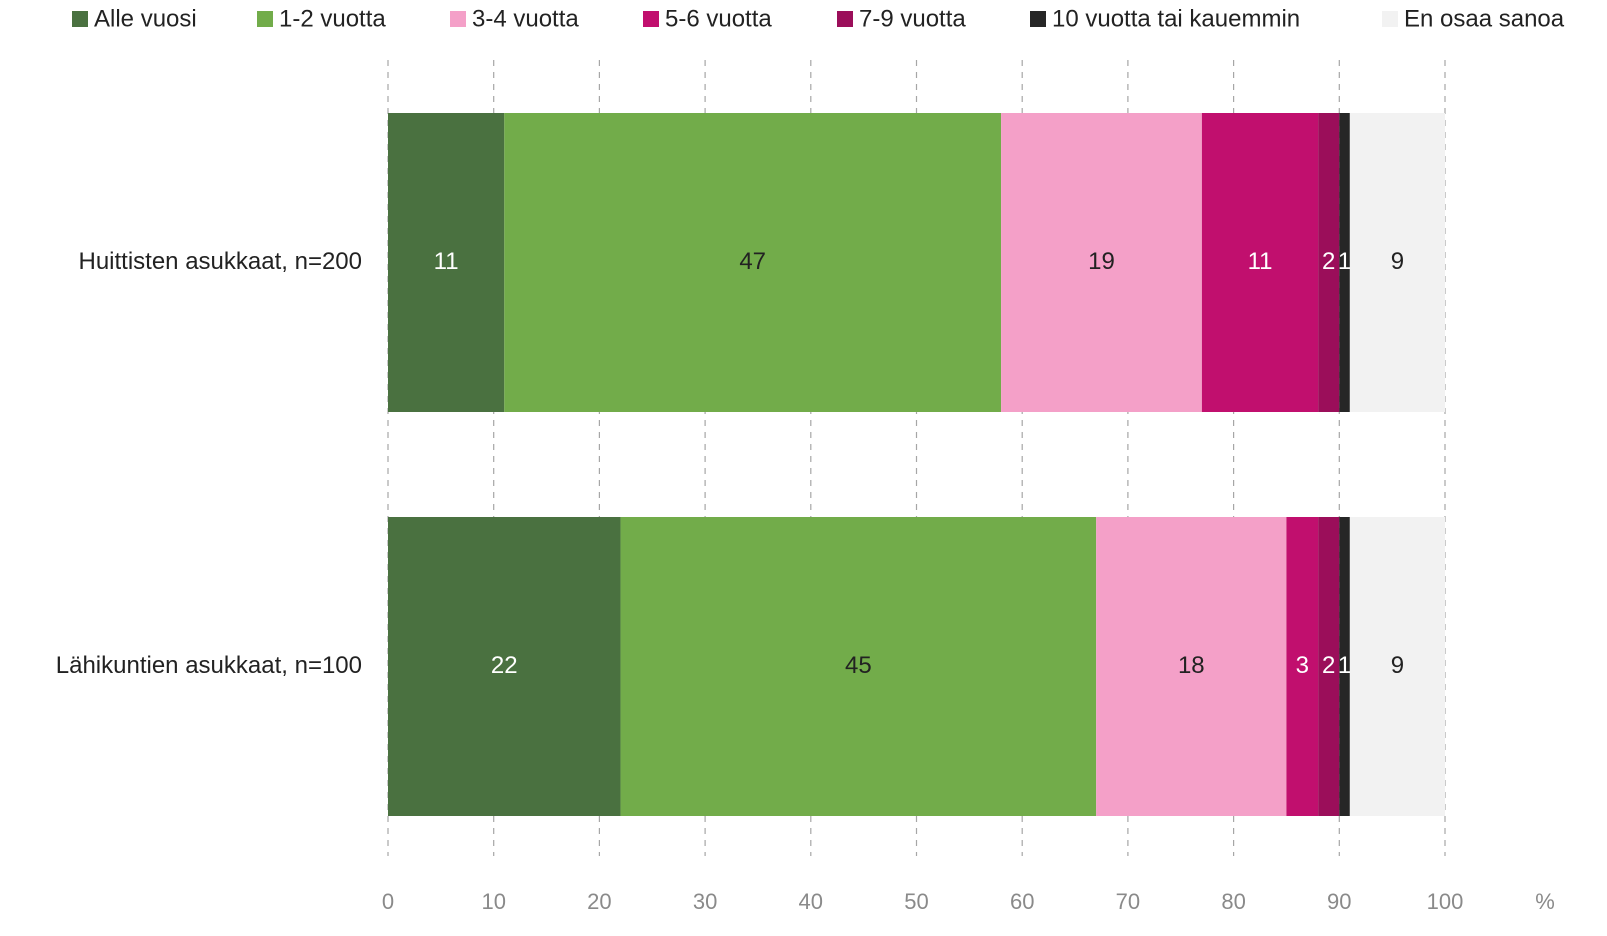 This screenshot has width=1607, height=936. I want to click on legend-label: En osaa sanoa, so click(1484, 18).